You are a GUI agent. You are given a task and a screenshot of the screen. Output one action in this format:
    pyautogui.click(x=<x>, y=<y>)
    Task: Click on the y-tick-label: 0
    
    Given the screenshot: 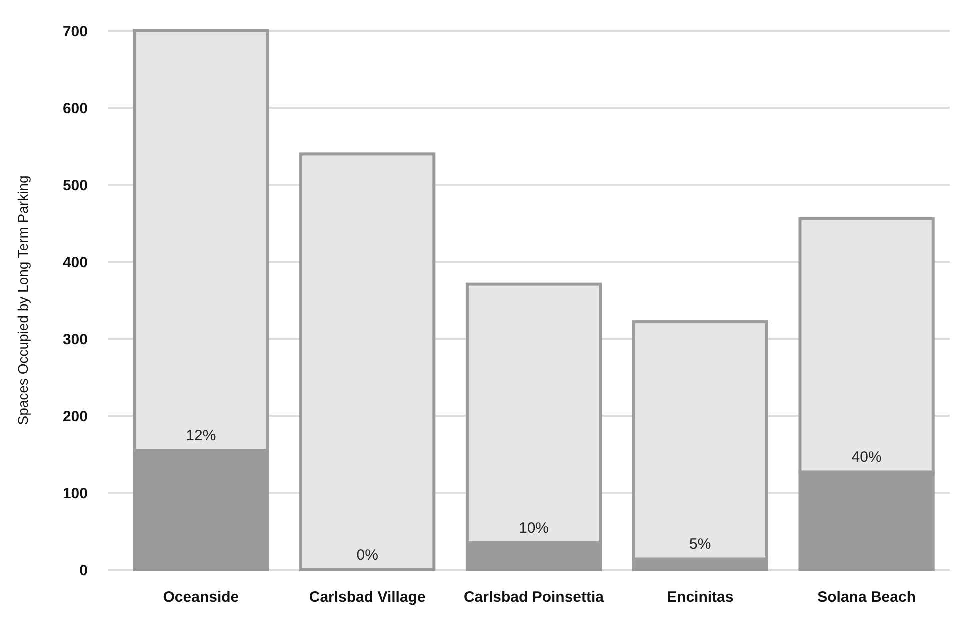 What is the action you would take?
    pyautogui.click(x=84, y=571)
    